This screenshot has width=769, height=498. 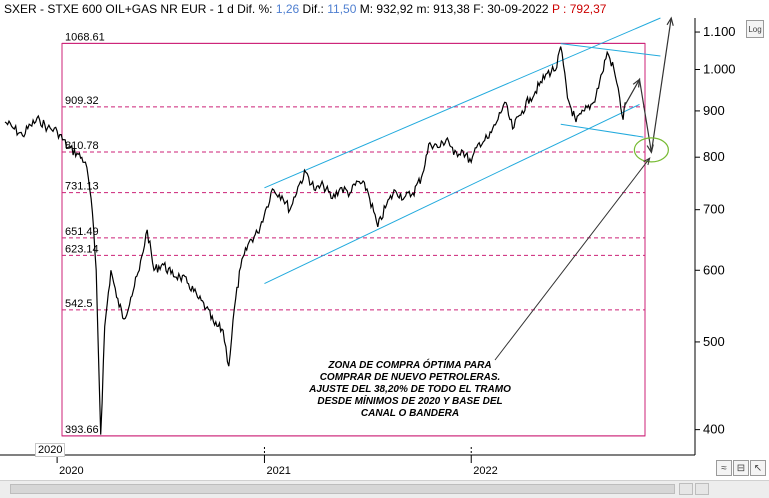 What do you see at coordinates (572, 259) in the screenshot?
I see `annotation-arrow` at bounding box center [572, 259].